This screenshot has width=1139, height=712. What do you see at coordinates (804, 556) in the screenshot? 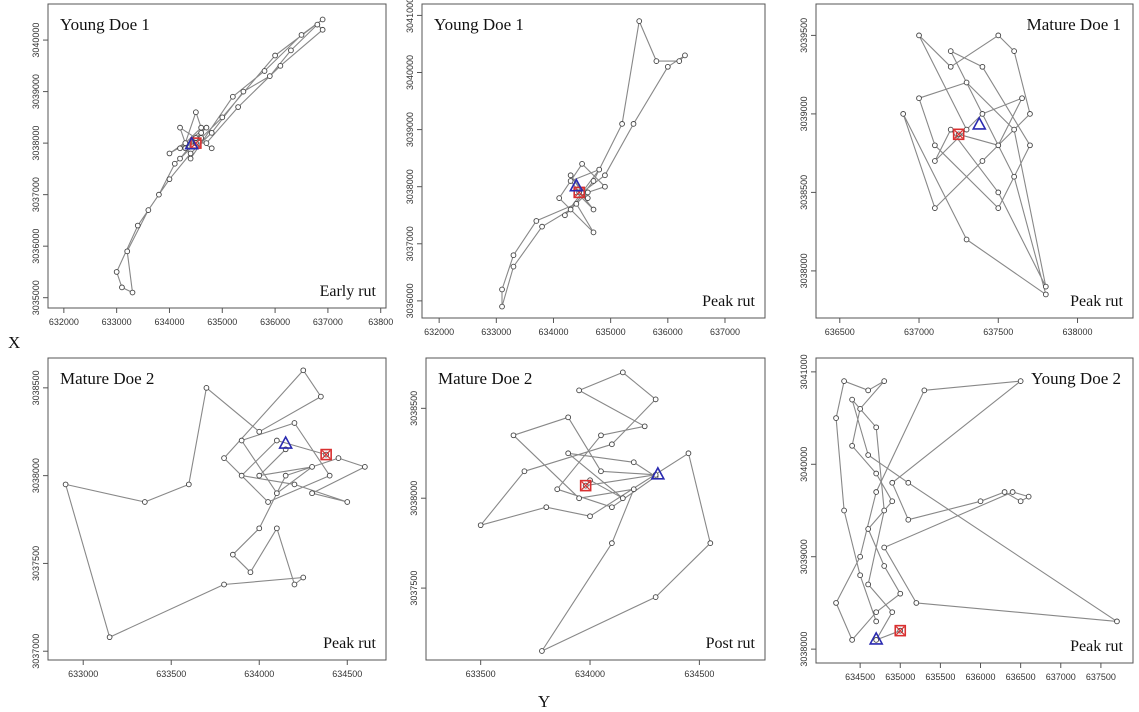
I see `y-tick-label: 3039000` at bounding box center [804, 556].